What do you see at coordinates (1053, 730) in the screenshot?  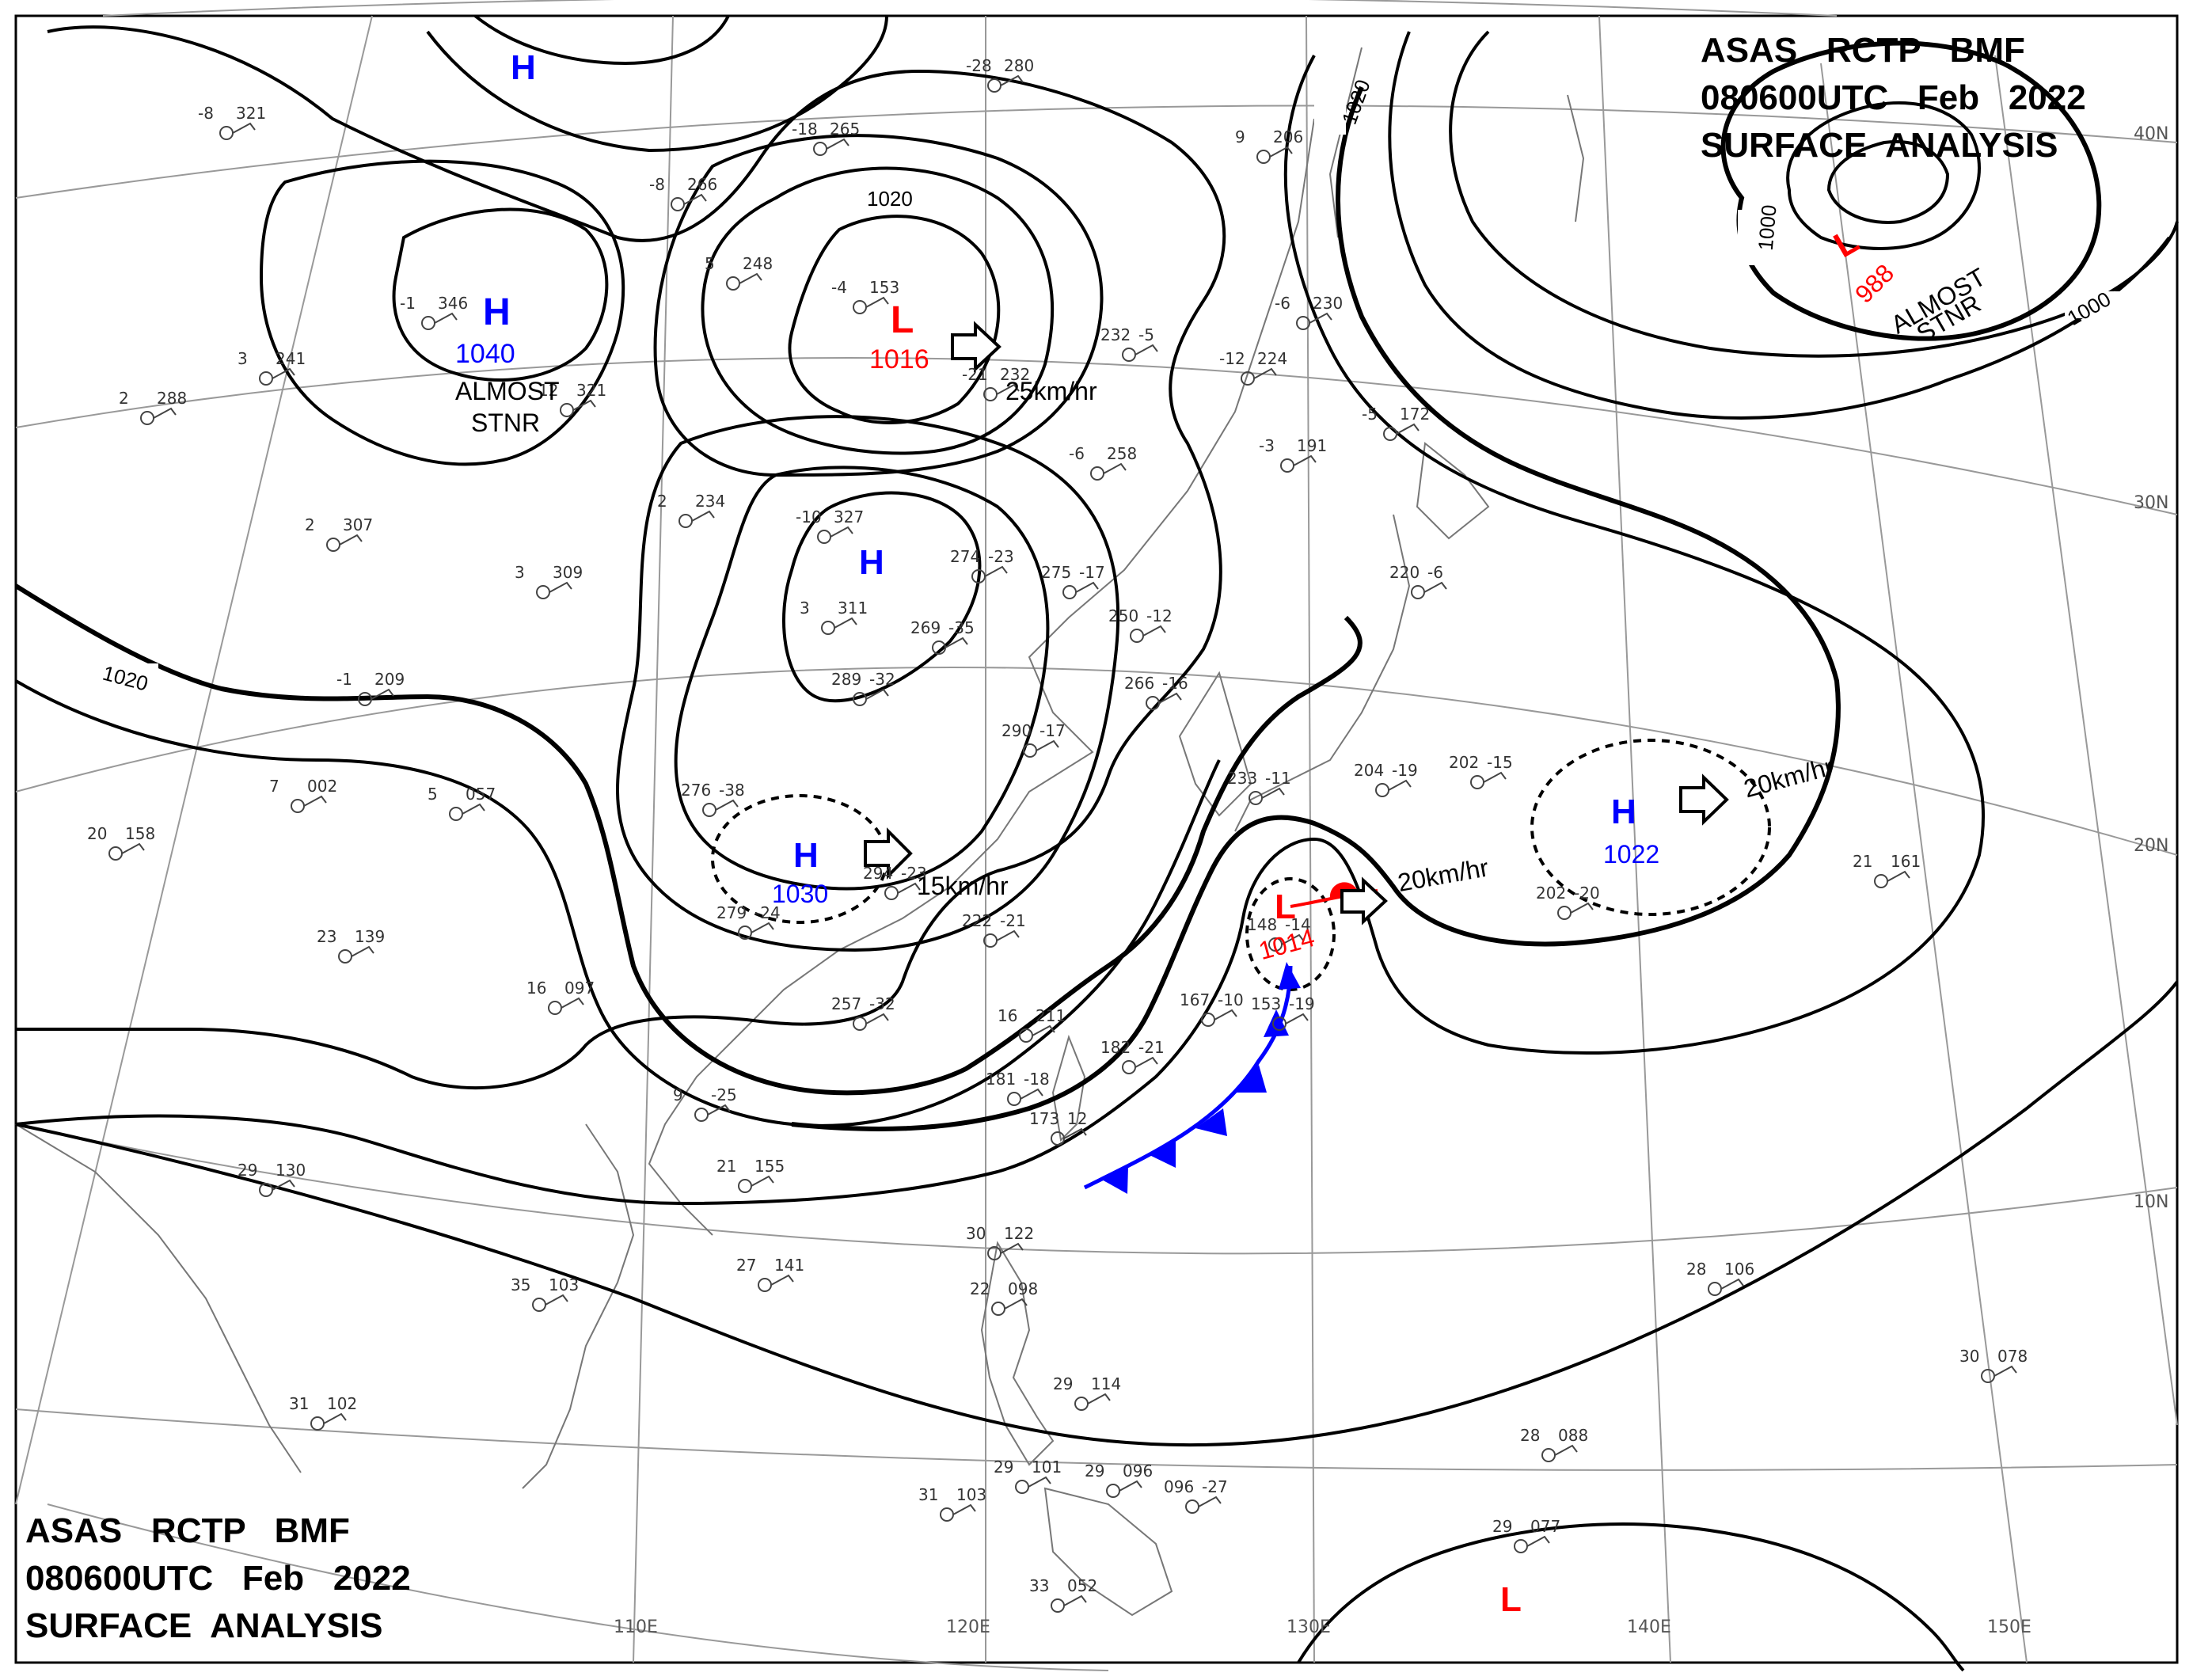 I see `station-value-b: -17` at bounding box center [1053, 730].